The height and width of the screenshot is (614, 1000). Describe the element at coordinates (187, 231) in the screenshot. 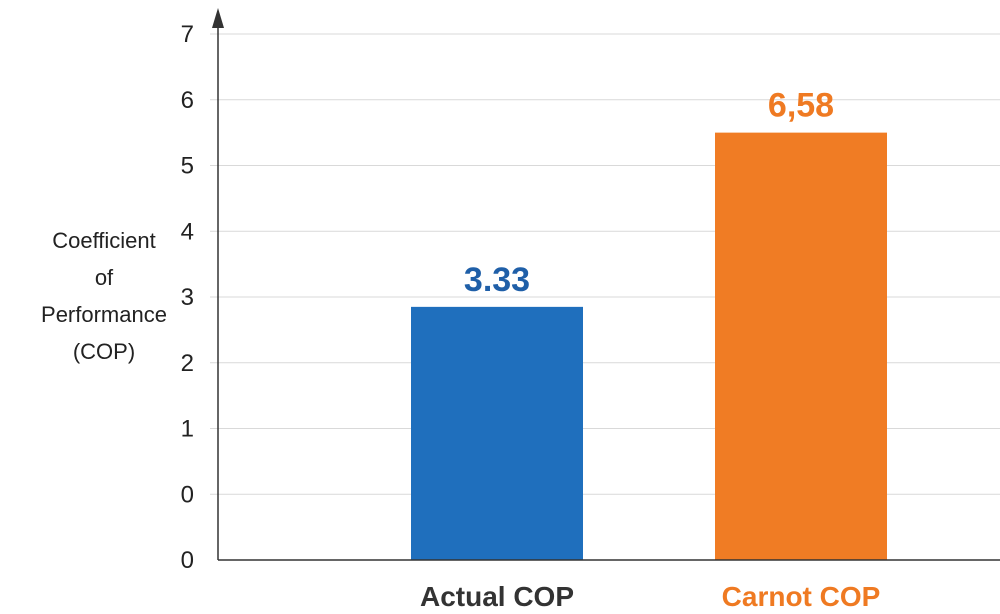

I see `y-tick-label: 4` at that location.